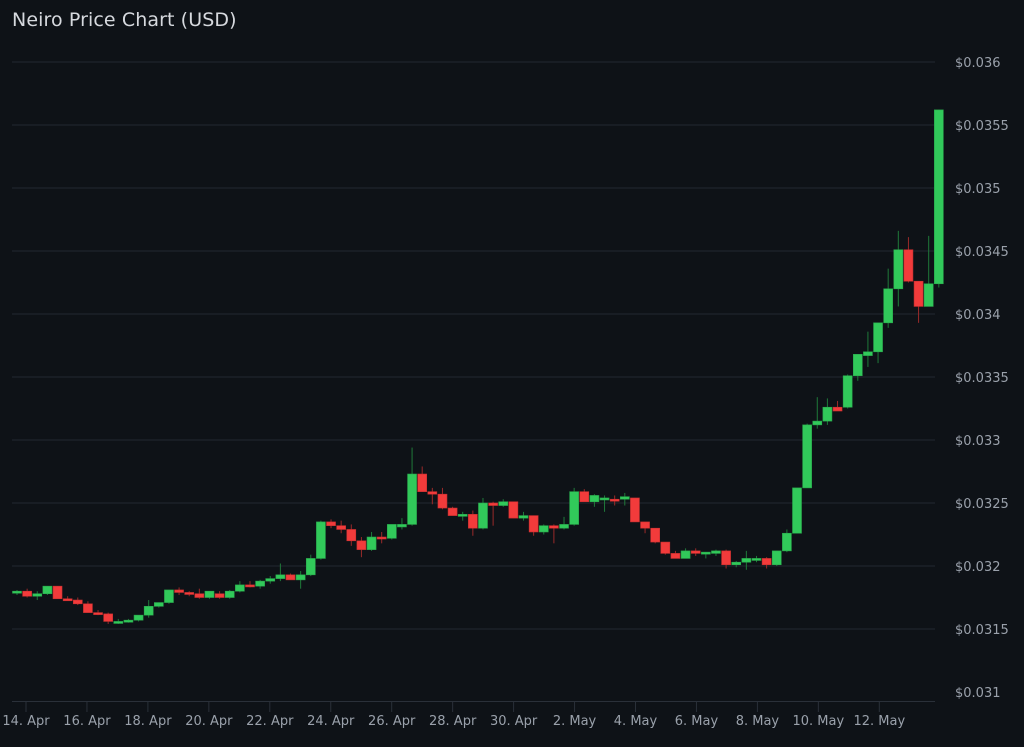  I want to click on x-tick-label: 2. May, so click(575, 721).